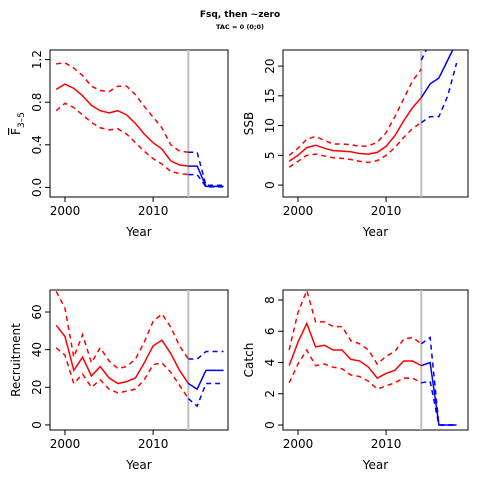  What do you see at coordinates (240, 15) in the screenshot?
I see `figure-title: Fsq, then ~zero` at bounding box center [240, 15].